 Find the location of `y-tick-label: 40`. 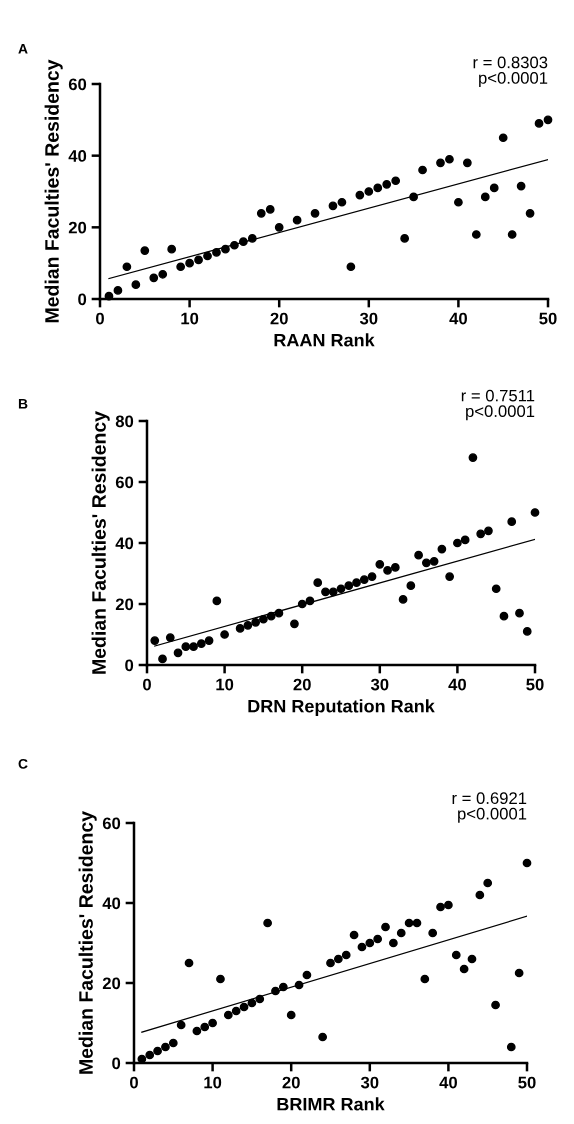

y-tick-label: 40 is located at coordinates (77, 156).